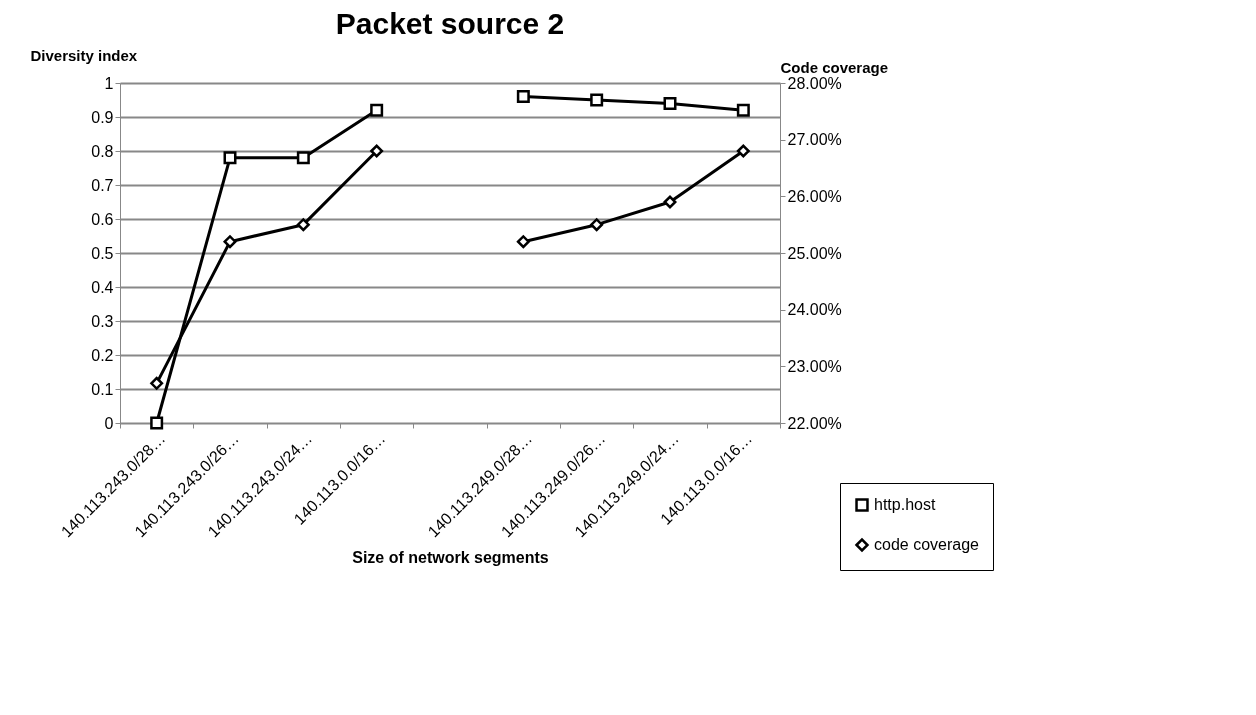 This screenshot has width=1256, height=715. Describe the element at coordinates (109, 83) in the screenshot. I see `y-tick-label: 1` at that location.